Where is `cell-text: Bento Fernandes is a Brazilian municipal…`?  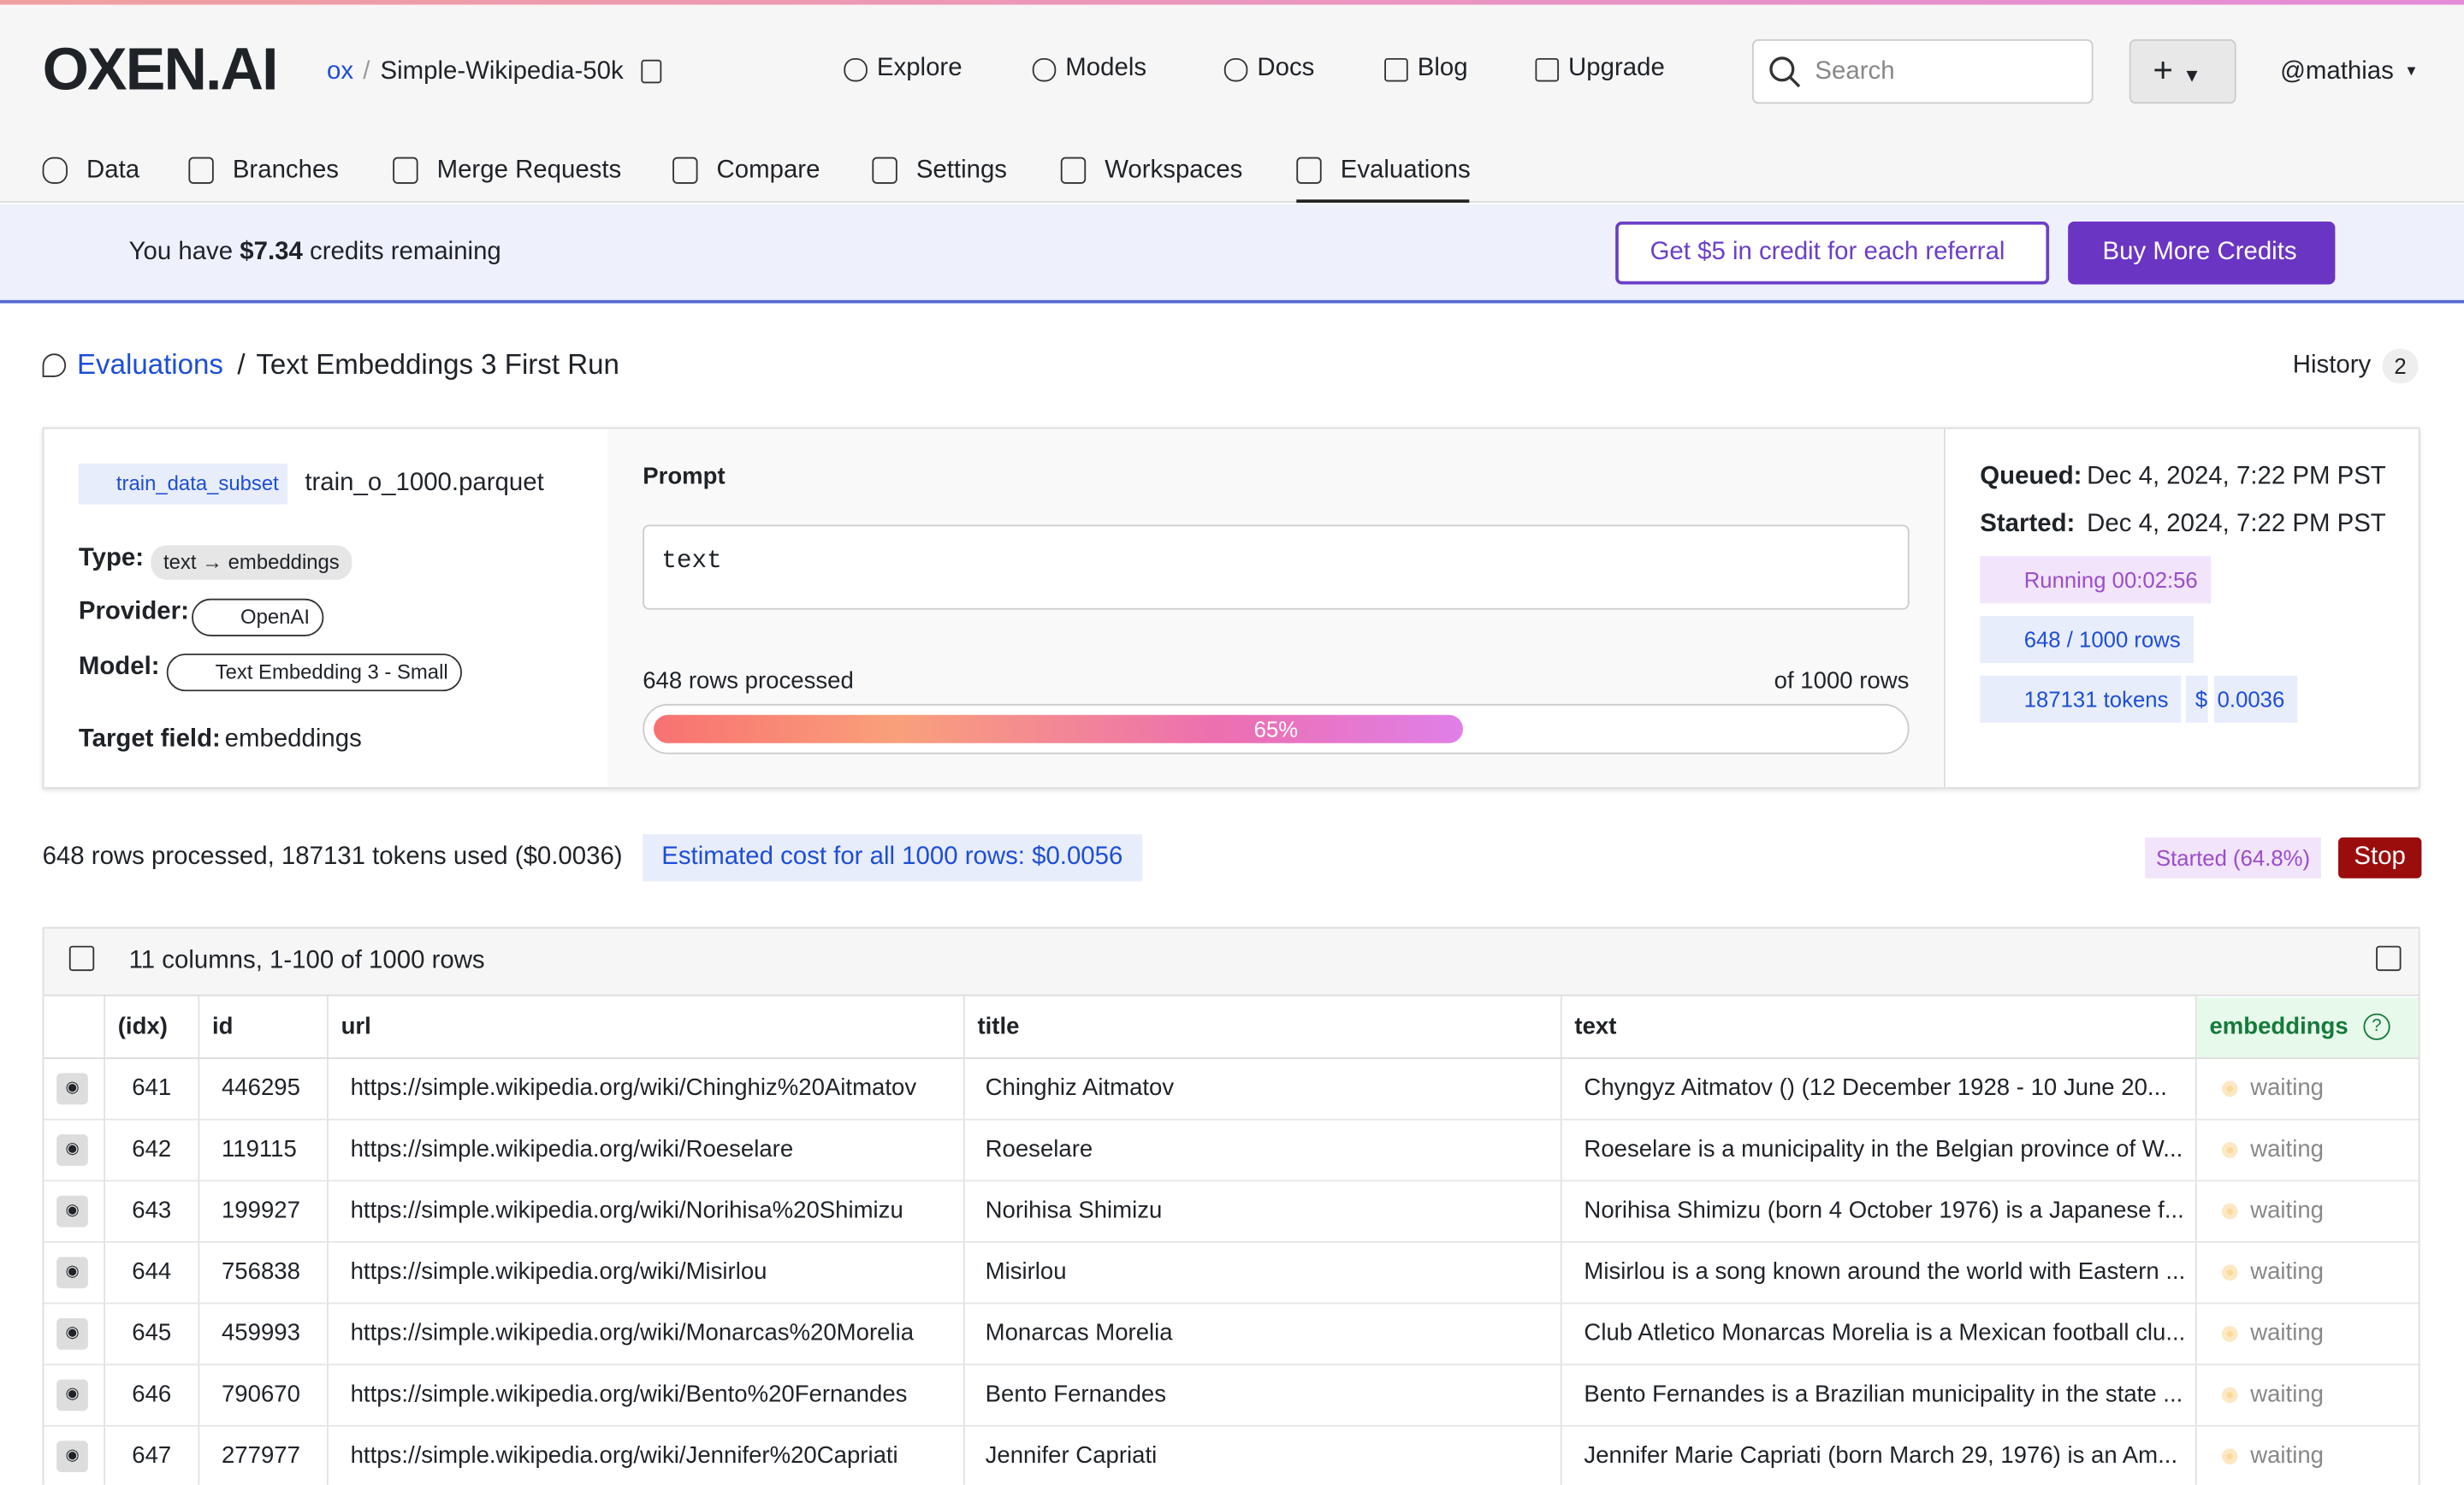
cell-text: Bento Fernandes is a Brazilian municipal… is located at coordinates (1883, 1394).